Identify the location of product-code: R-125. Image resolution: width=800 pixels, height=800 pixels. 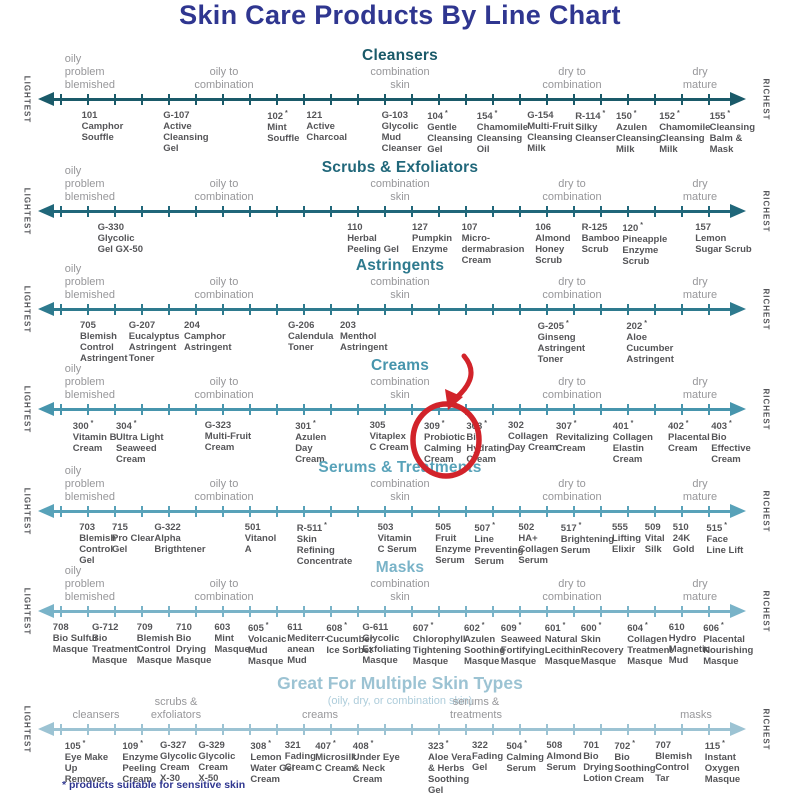
(594, 227).